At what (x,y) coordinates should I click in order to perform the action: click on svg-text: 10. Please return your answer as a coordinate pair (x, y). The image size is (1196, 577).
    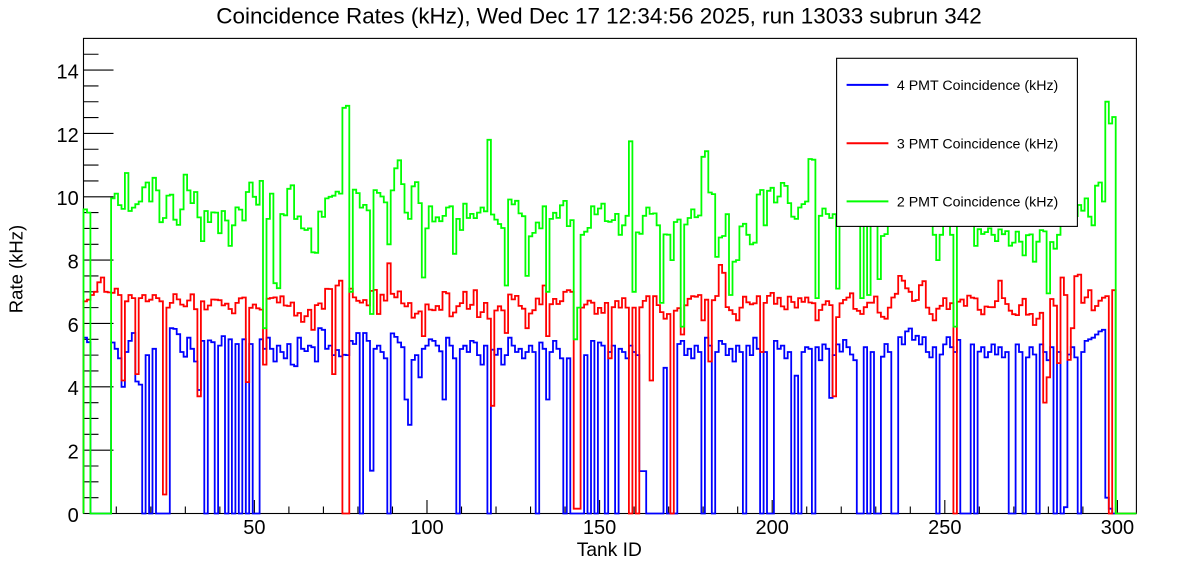
    Looking at the image, I should click on (68, 199).